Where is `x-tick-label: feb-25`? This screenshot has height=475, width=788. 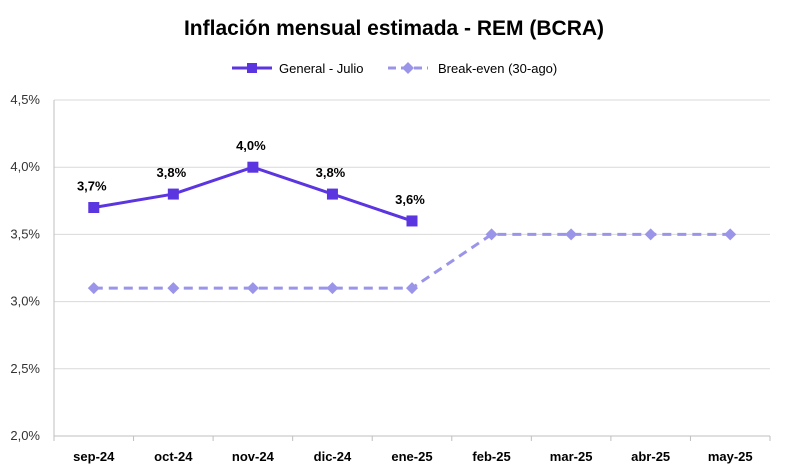
x-tick-label: feb-25 is located at coordinates (491, 456).